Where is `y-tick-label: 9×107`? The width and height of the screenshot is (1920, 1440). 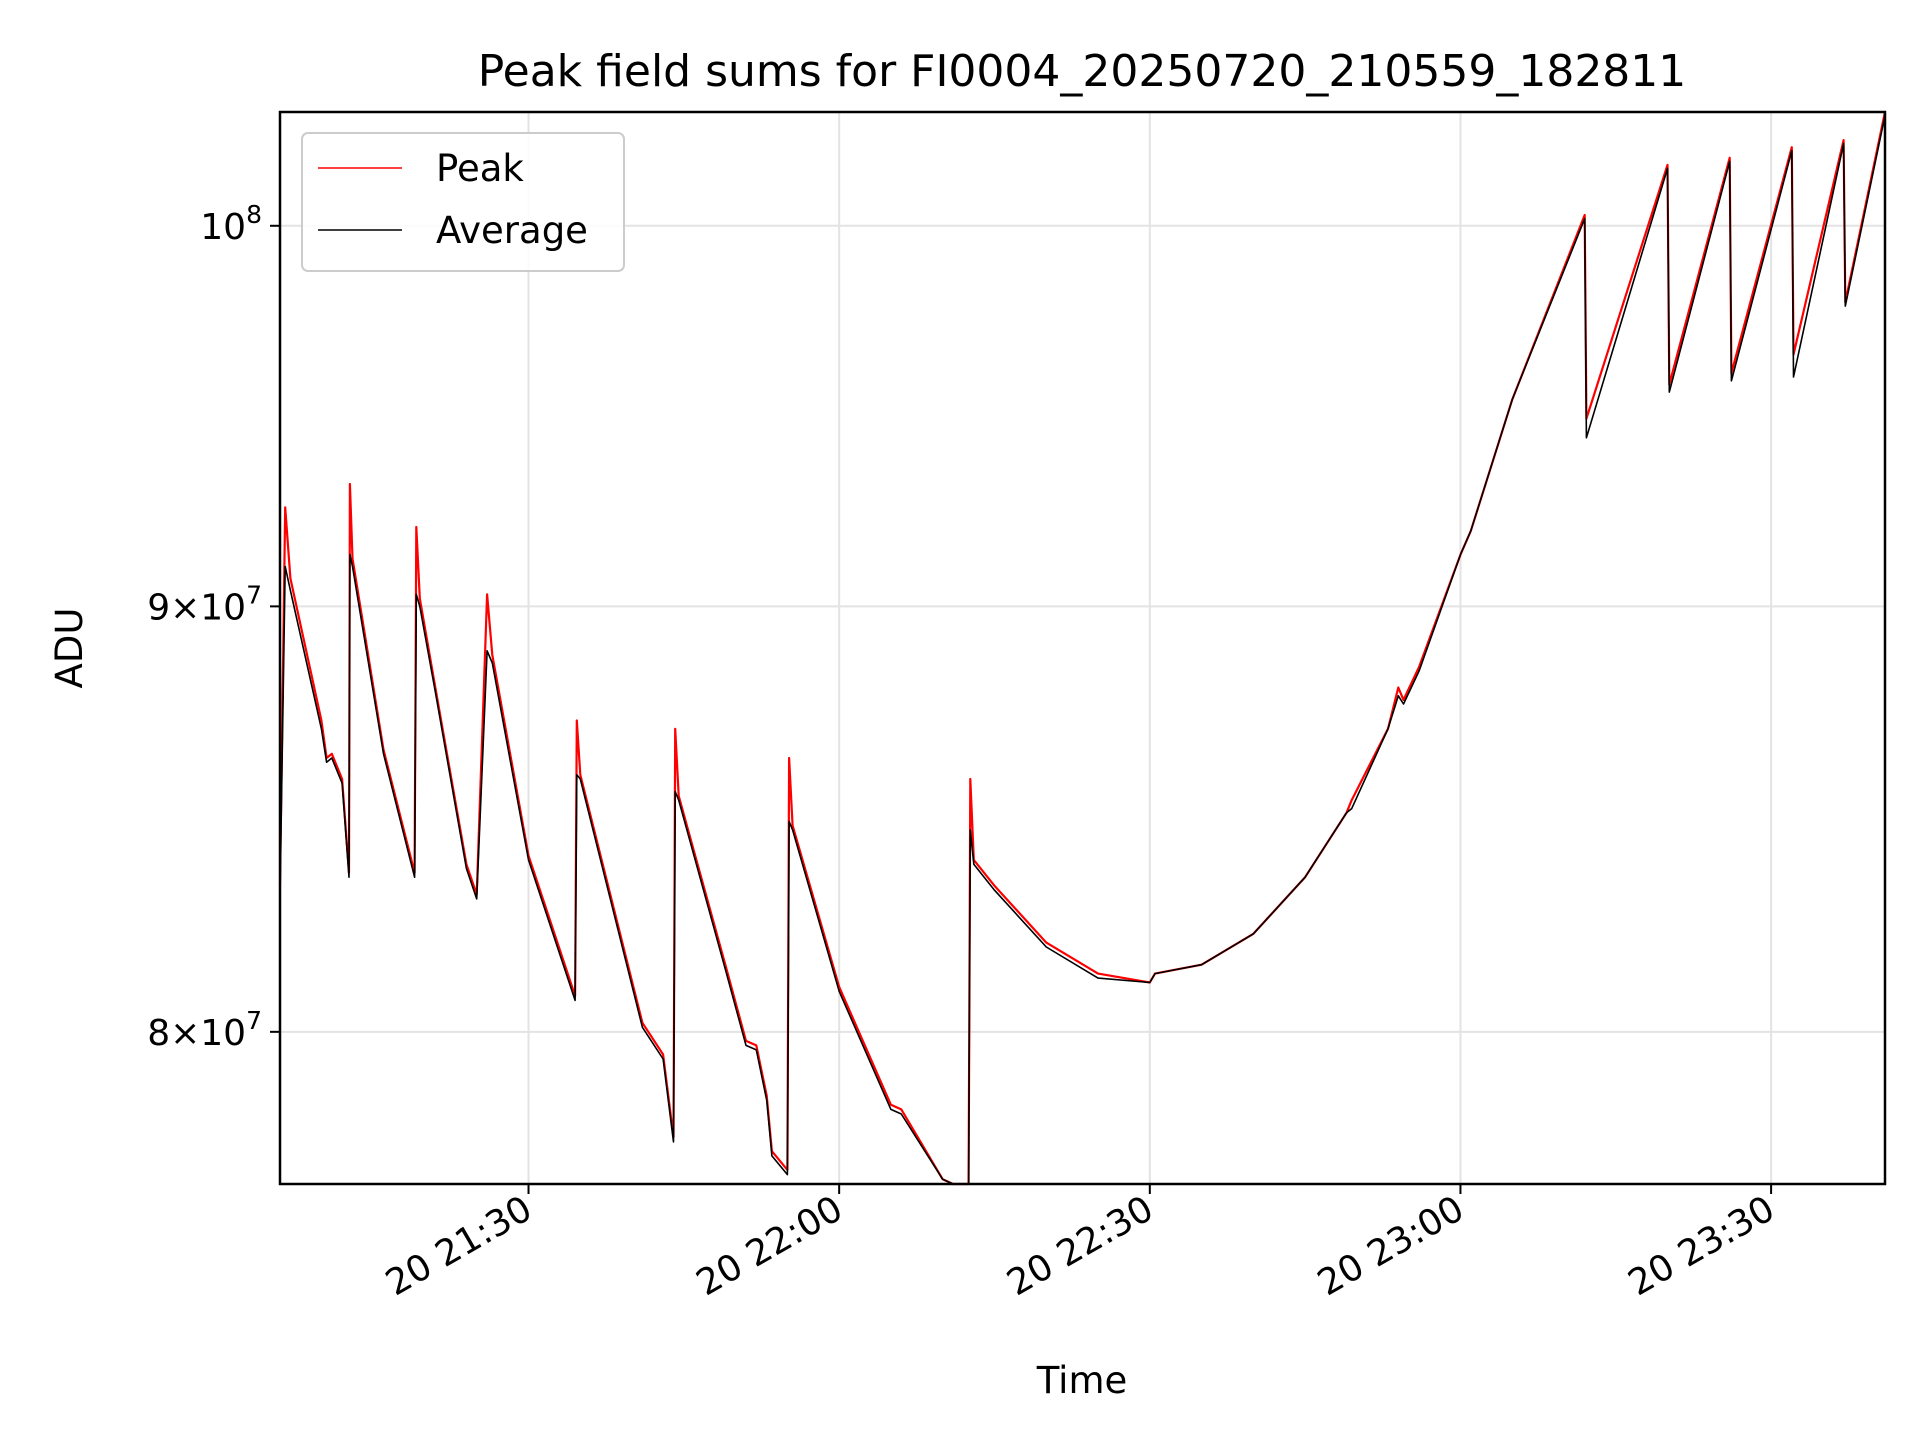
y-tick-label: 9×107 is located at coordinates (204, 604).